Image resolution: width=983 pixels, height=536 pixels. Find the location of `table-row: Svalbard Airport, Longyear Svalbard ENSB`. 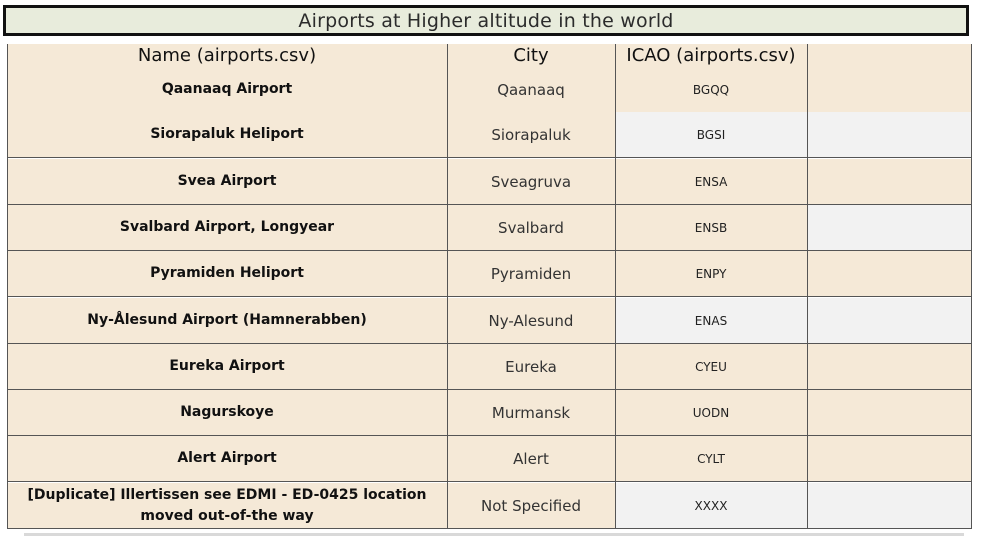

table-row: Svalbard Airport, Longyear Svalbard ENSB is located at coordinates (489, 228).